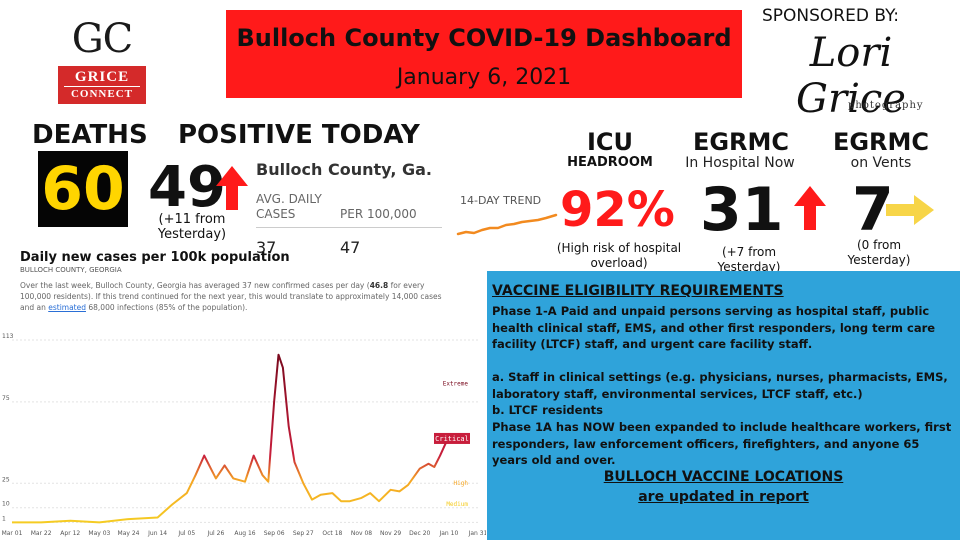 This screenshot has height=540, width=960. I want to click on sponsor-label: SPONSORED BY:, so click(830, 16).